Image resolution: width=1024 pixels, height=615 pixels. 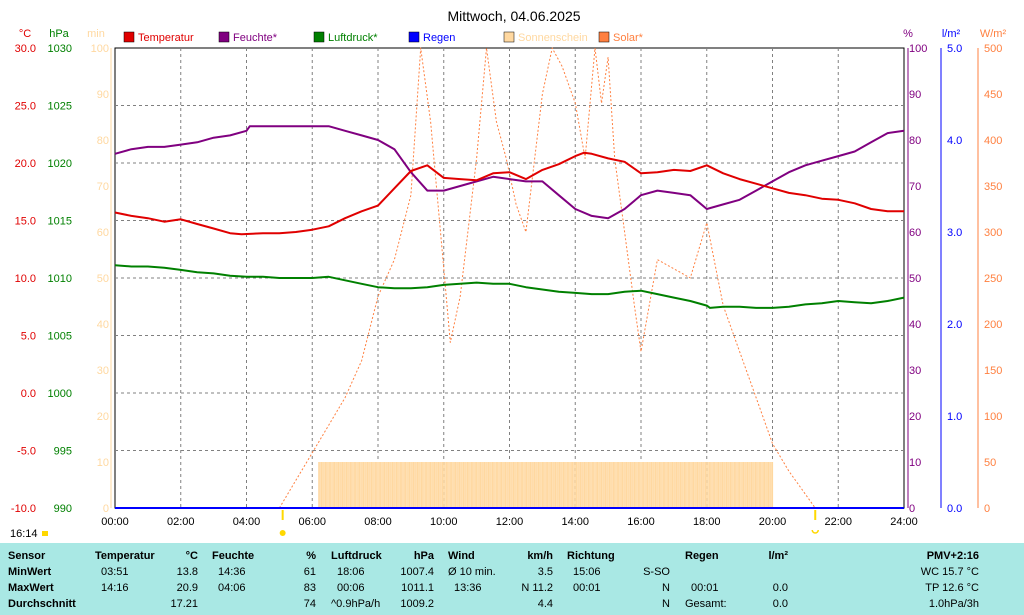 I want to click on temp-tick-label: 25.0, so click(x=25, y=107).